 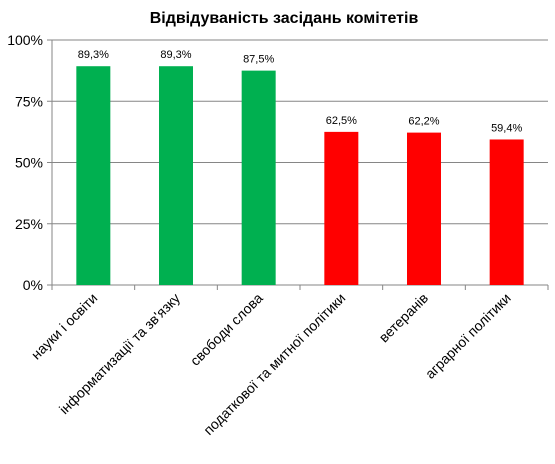 I want to click on category-label: свободи слова, so click(x=226, y=329).